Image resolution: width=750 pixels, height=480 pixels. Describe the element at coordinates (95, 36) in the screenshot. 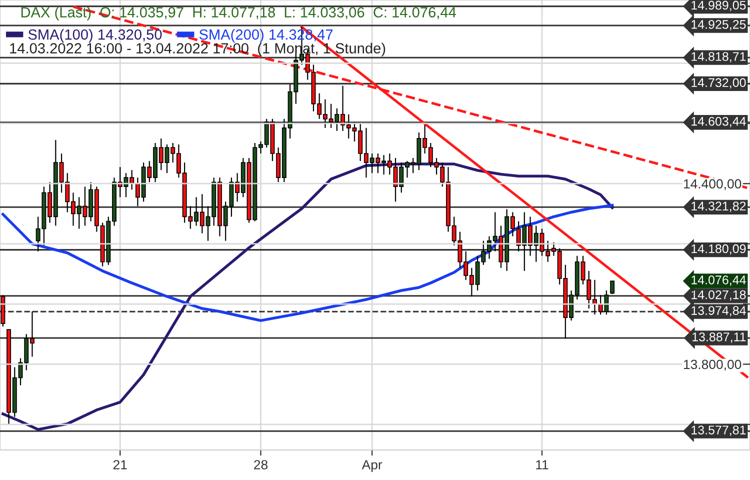

I see `legend-label: SMA(100) 14.320,50` at that location.